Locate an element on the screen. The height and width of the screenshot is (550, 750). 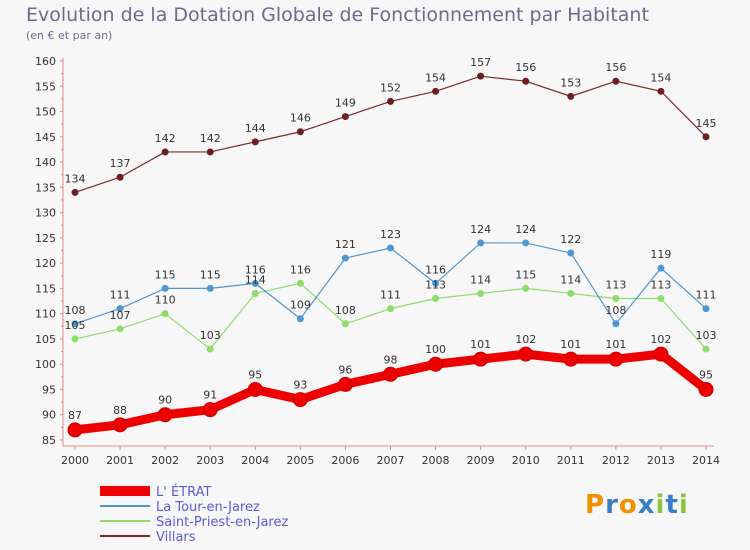
legend-label: La Tour-en-Jarez is located at coordinates (208, 507).